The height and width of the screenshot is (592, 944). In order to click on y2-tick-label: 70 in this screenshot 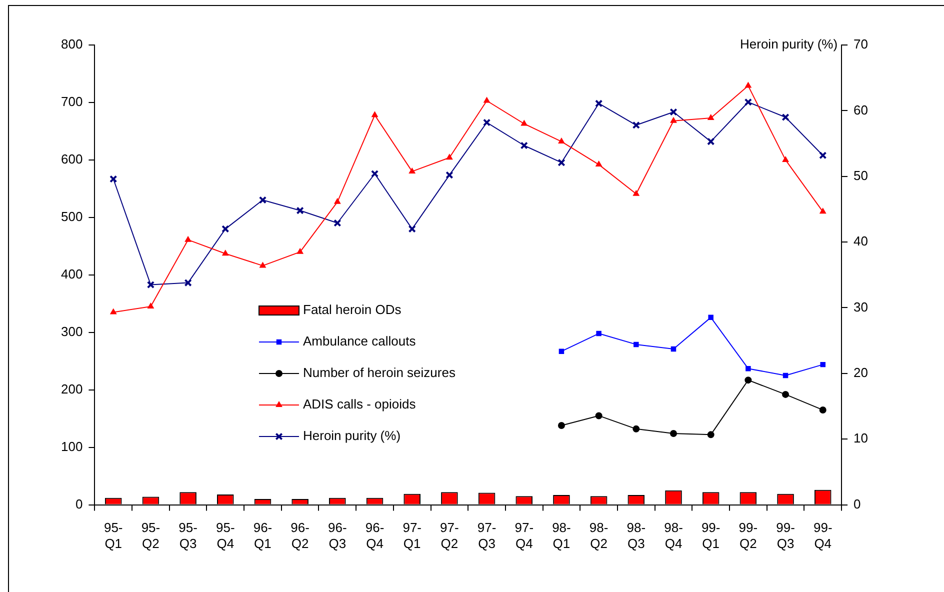, I will do `click(861, 44)`.